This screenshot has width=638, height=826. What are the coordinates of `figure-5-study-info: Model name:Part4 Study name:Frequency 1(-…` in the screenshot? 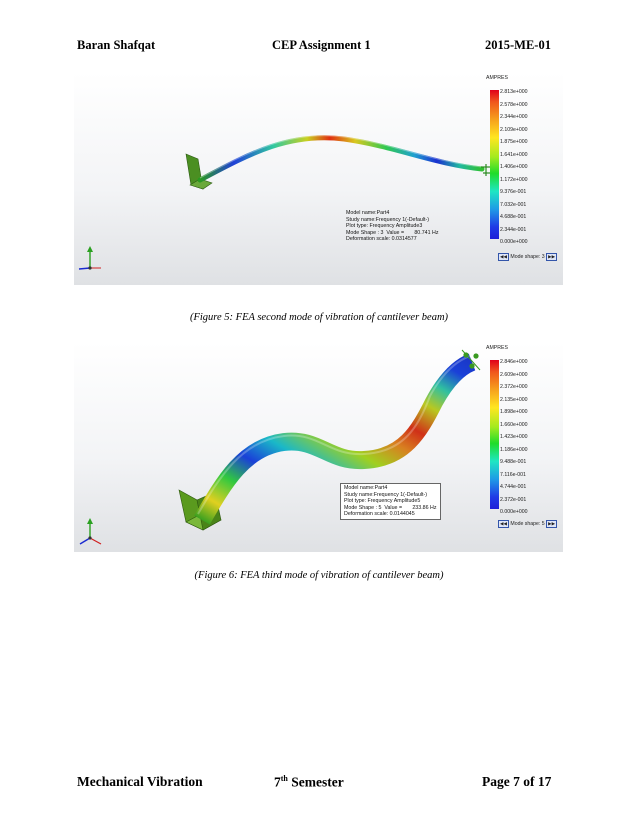 It's located at (392, 226).